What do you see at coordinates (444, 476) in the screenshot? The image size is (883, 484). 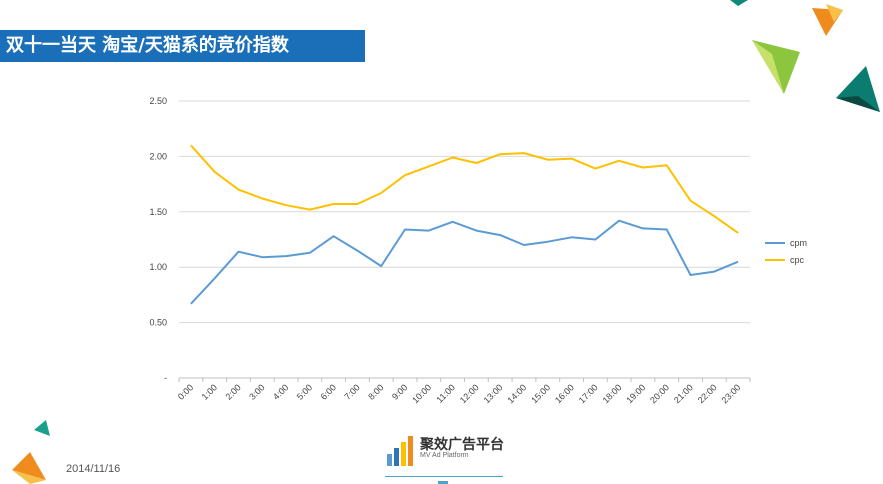 I see `footer-divider` at bounding box center [444, 476].